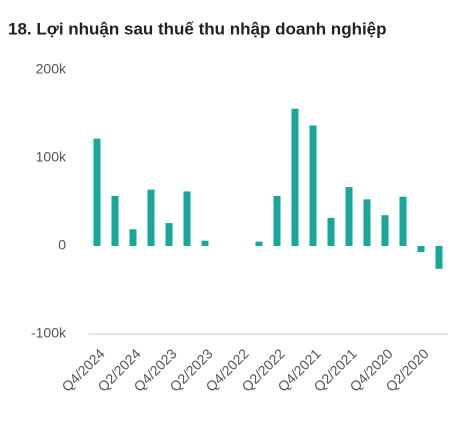 Image resolution: width=466 pixels, height=421 pixels. What do you see at coordinates (51, 157) in the screenshot?
I see `y-tick-label: 100k` at bounding box center [51, 157].